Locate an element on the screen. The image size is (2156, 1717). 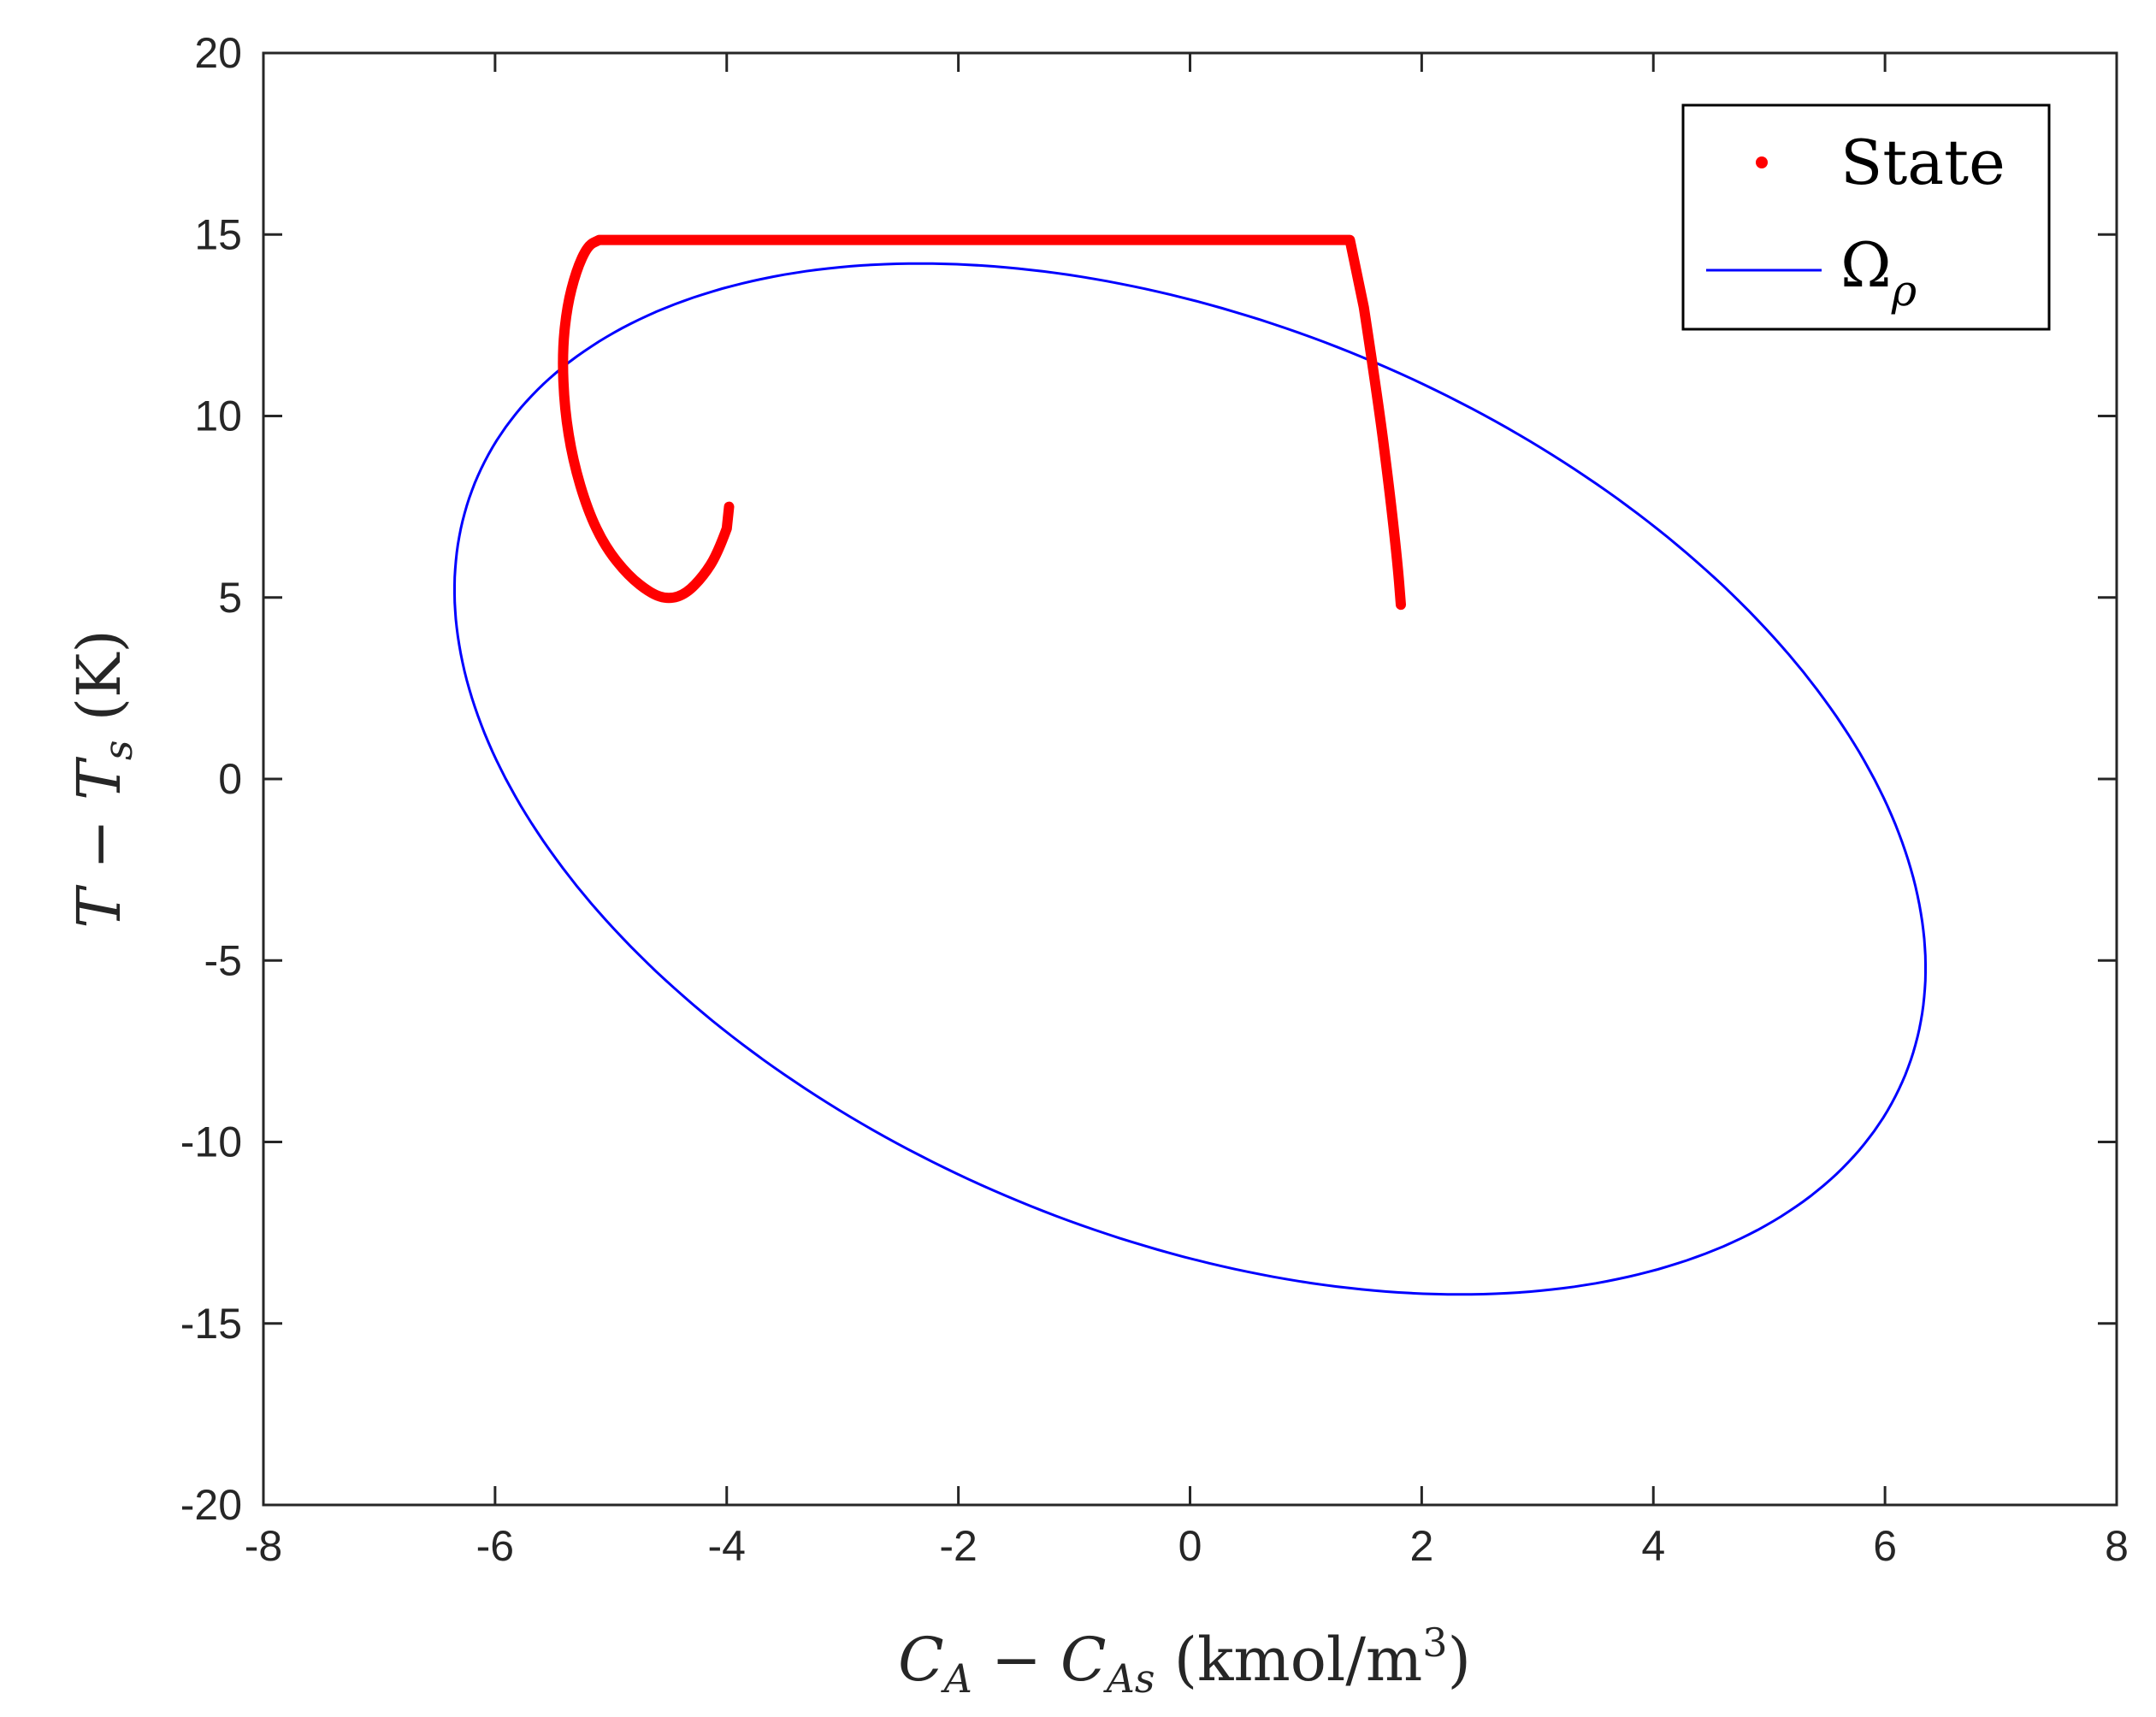
legend-state-marker is located at coordinates (1762, 162).